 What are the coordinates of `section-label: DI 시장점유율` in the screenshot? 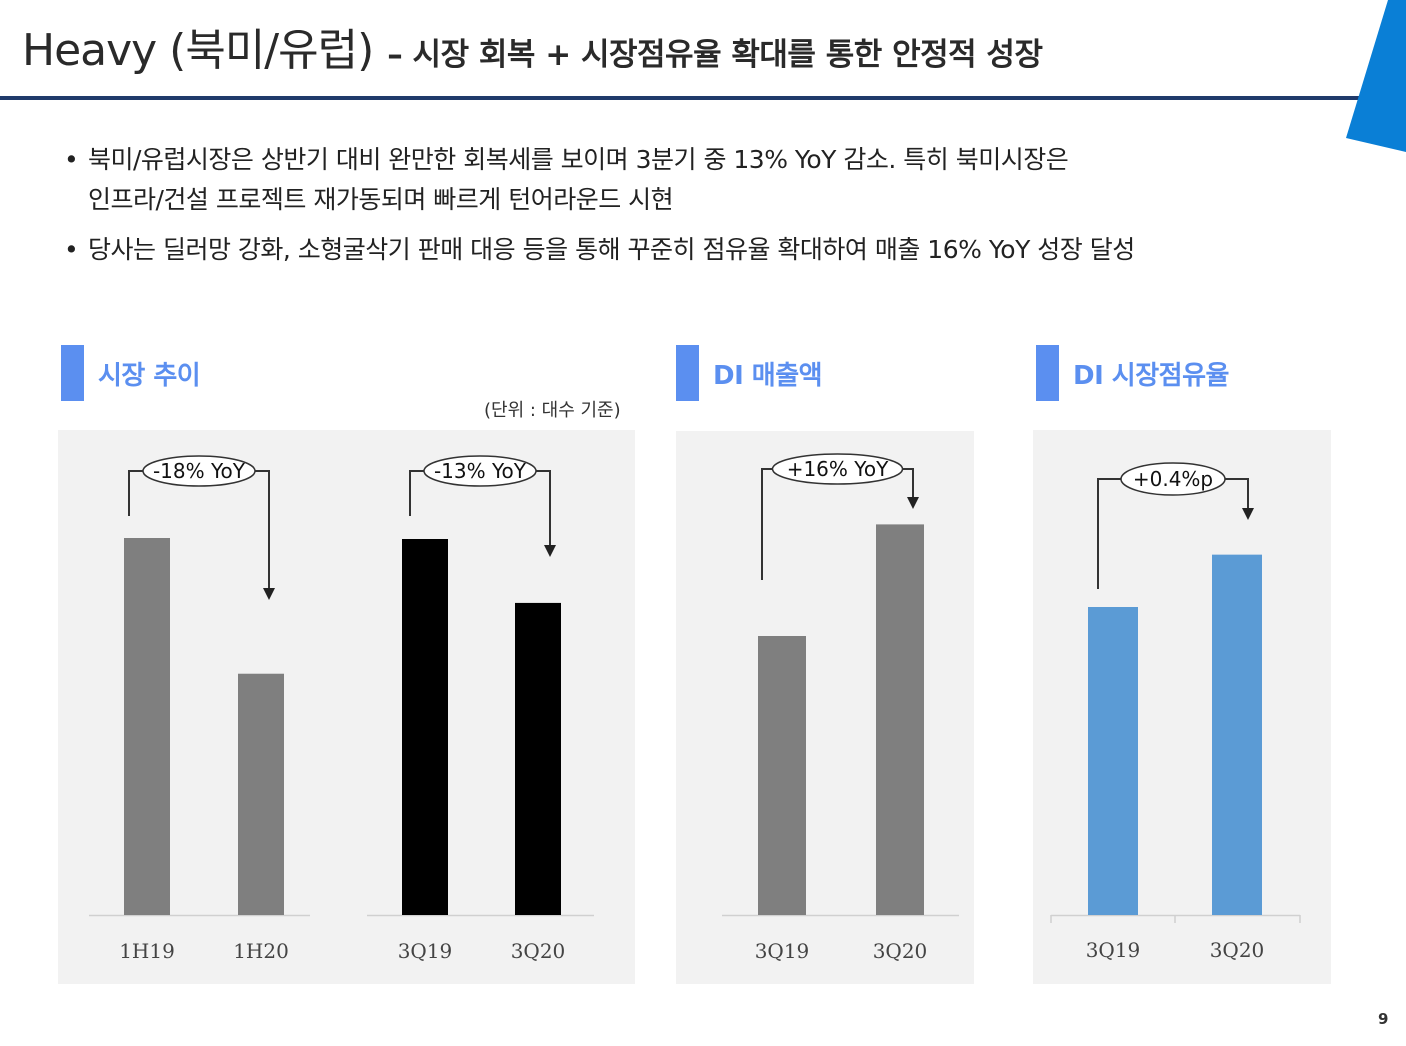 It's located at (1151, 375).